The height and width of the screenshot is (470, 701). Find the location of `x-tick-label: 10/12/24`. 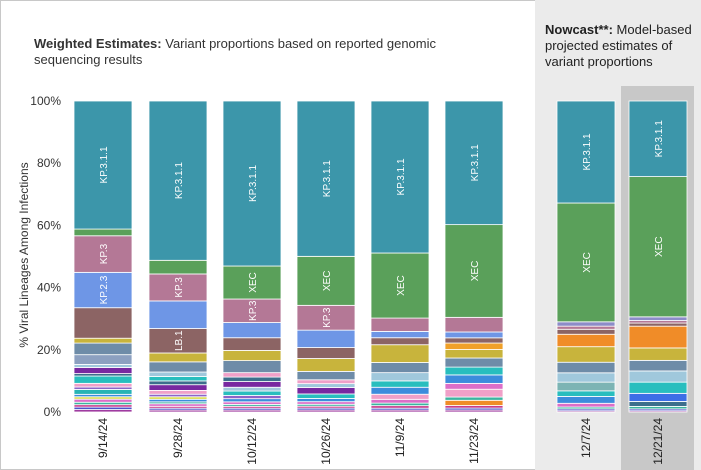

x-tick-label: 10/12/24 is located at coordinates (252, 441).